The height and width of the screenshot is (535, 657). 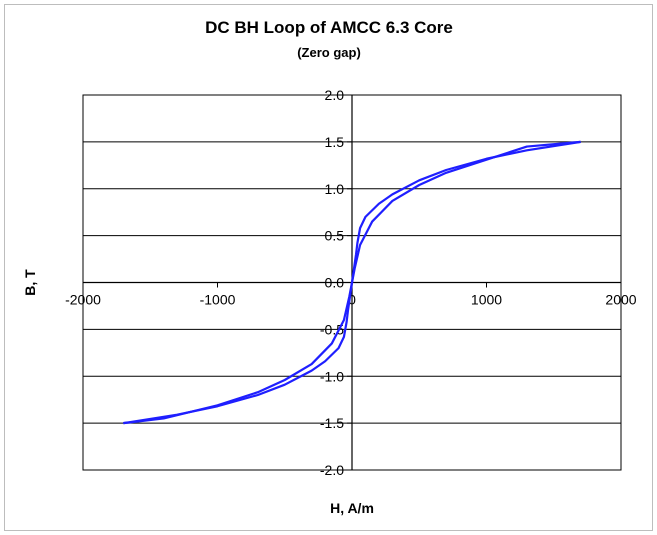 I want to click on y-tick-label-0: 2.0, so click(x=335, y=95).